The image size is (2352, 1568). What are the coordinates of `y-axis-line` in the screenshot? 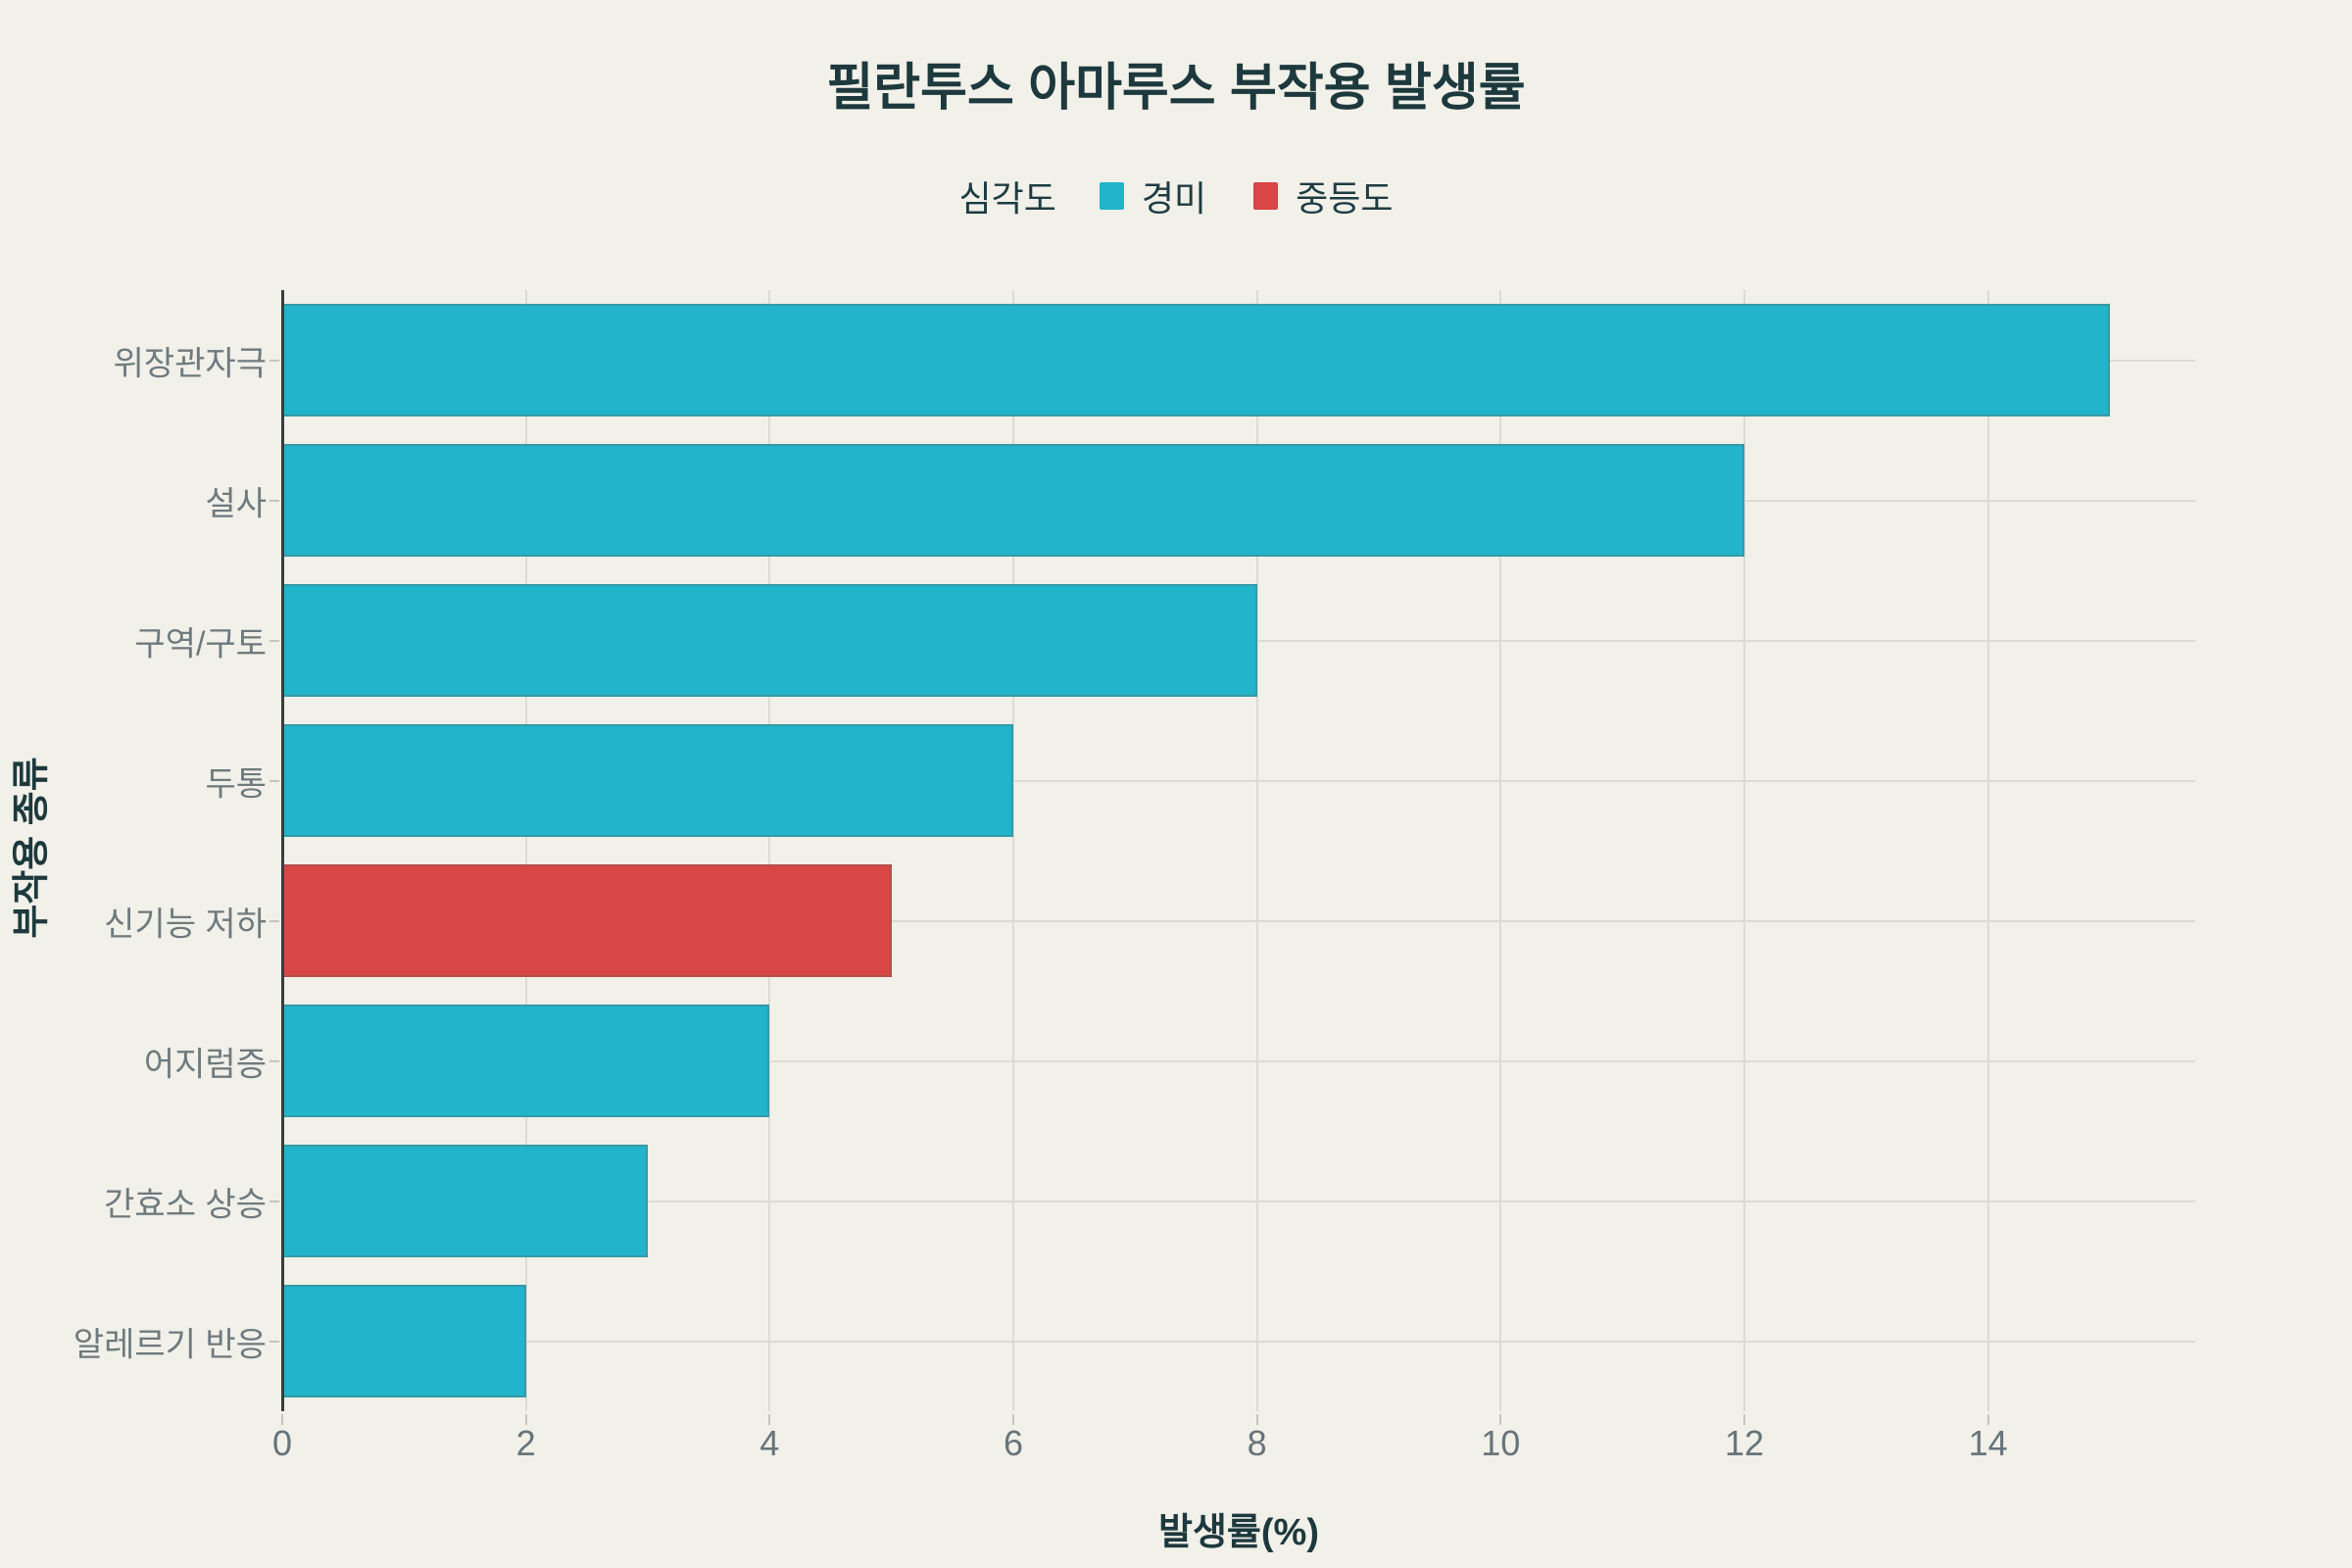 It's located at (282, 850).